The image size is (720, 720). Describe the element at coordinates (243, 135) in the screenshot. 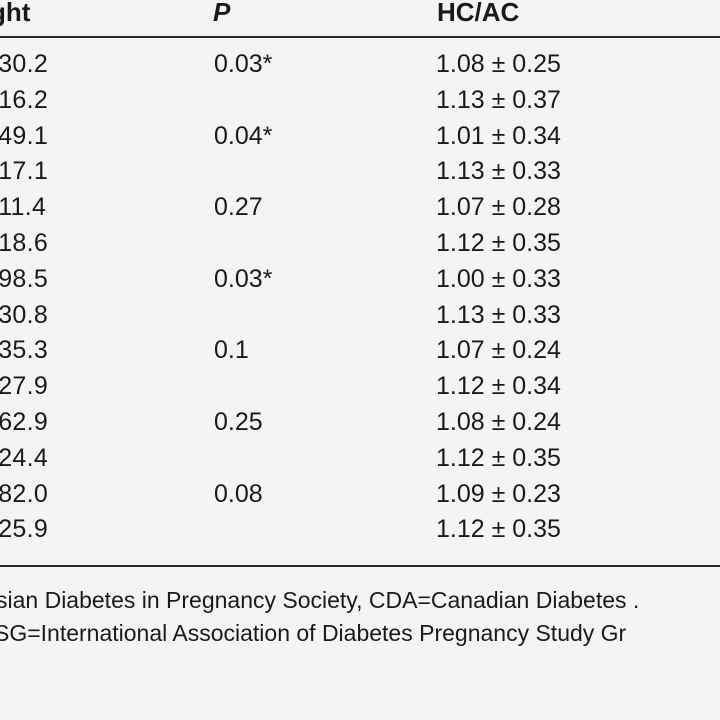

I see `cell-p-value: 0.04*` at that location.